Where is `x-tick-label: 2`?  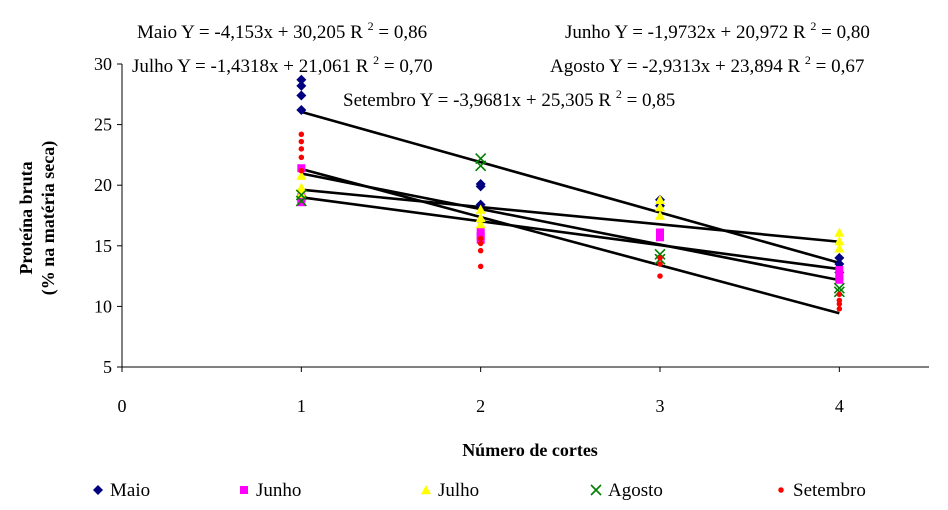 x-tick-label: 2 is located at coordinates (480, 406).